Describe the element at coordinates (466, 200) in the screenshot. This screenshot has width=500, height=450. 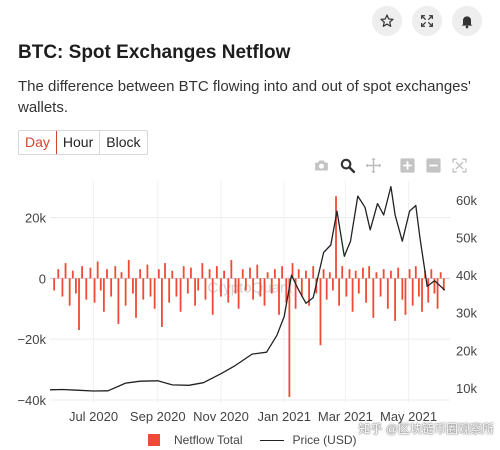
I see `y-right-tick-label: 60k` at that location.